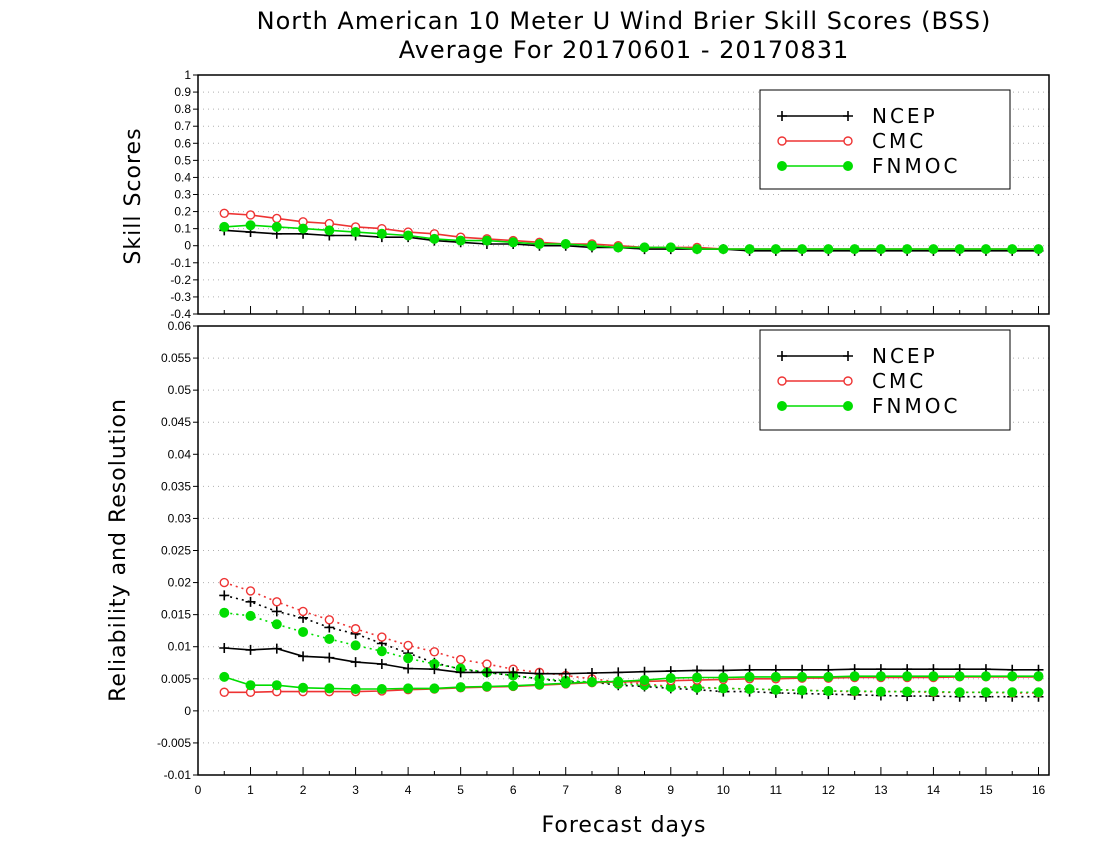 Image resolution: width=1100 pixels, height=850 pixels. I want to click on bottom-panel-ylabel: Reliability and Resolution, so click(118, 550).